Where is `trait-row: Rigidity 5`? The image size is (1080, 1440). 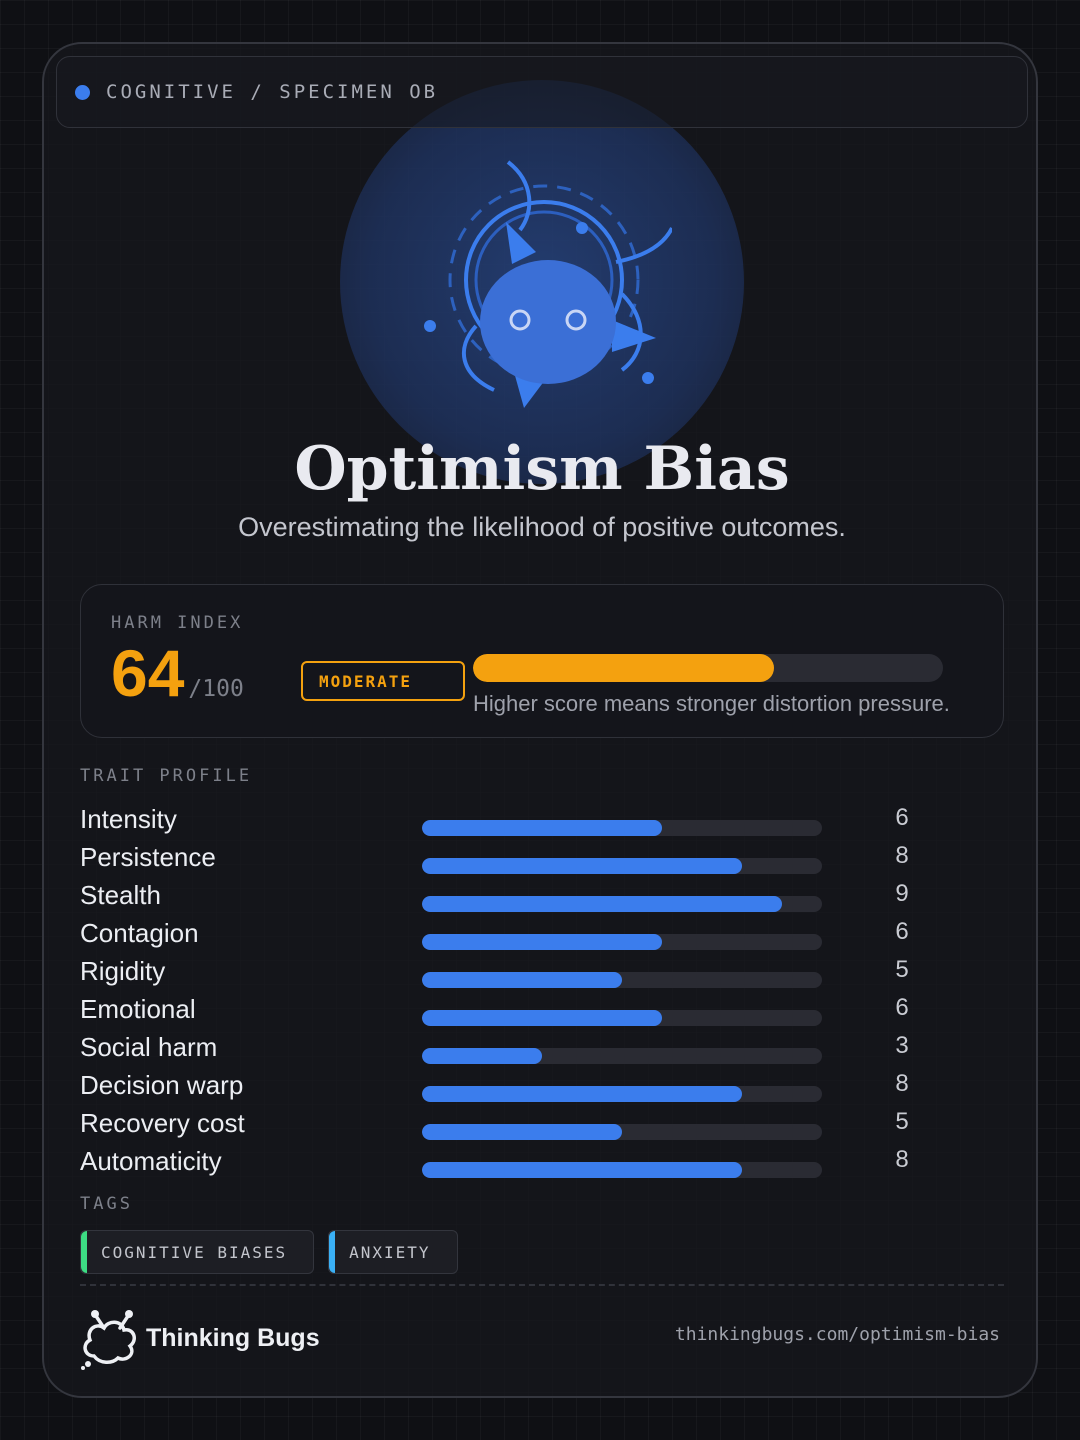 trait-row: Rigidity 5 is located at coordinates (530, 971).